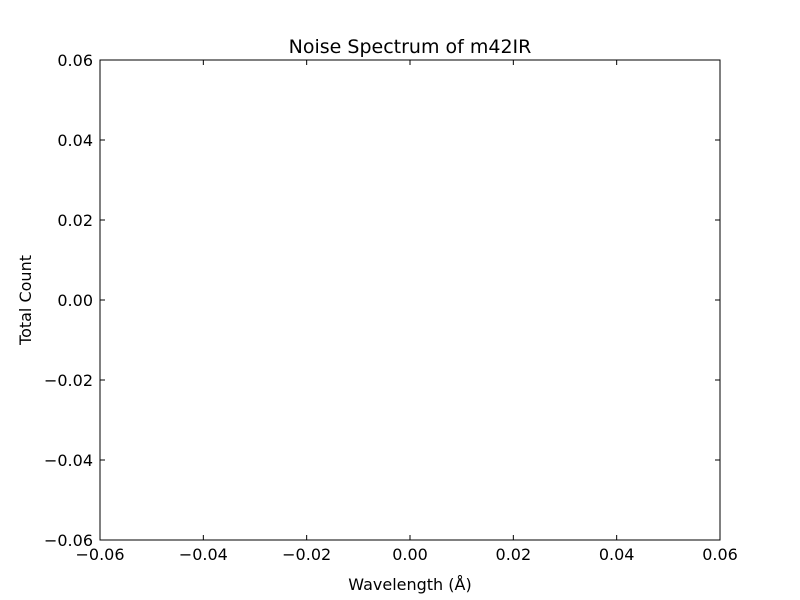 Image resolution: width=800 pixels, height=600 pixels. Describe the element at coordinates (306, 554) in the screenshot. I see `x-tick-label: −0.02` at that location.